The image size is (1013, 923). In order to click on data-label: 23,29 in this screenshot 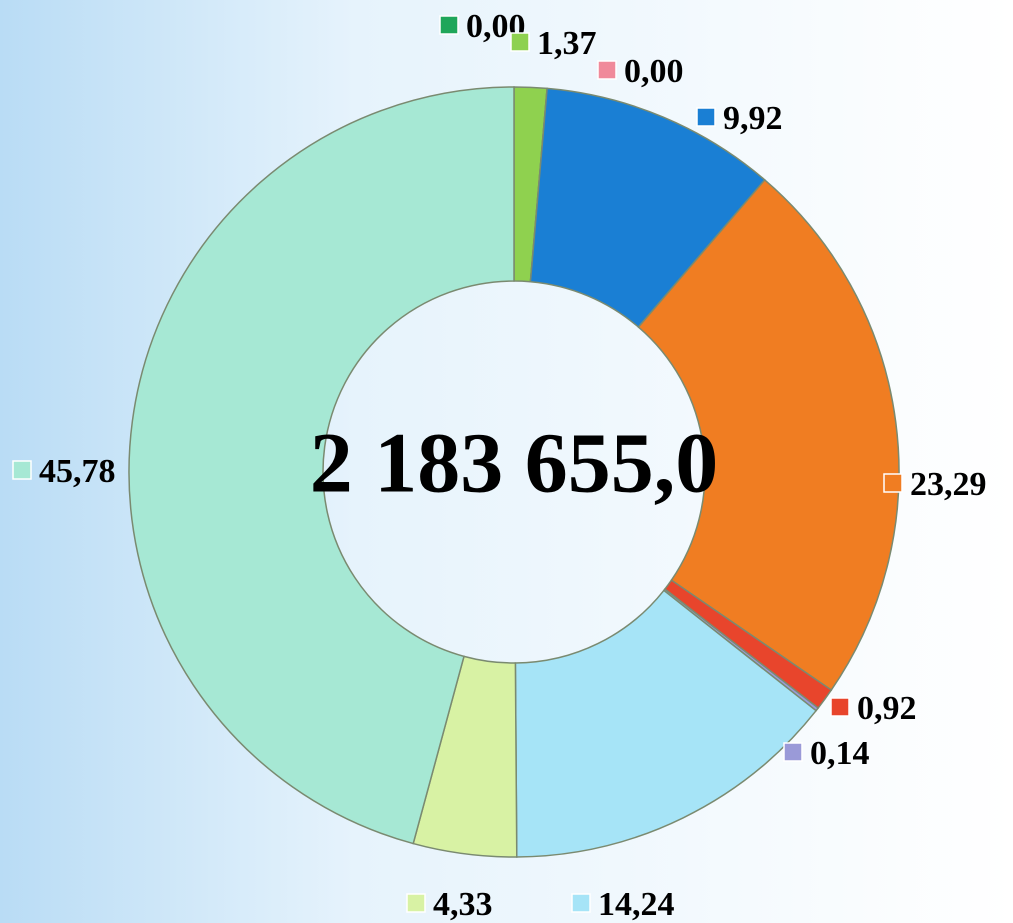, I will do `click(948, 484)`.